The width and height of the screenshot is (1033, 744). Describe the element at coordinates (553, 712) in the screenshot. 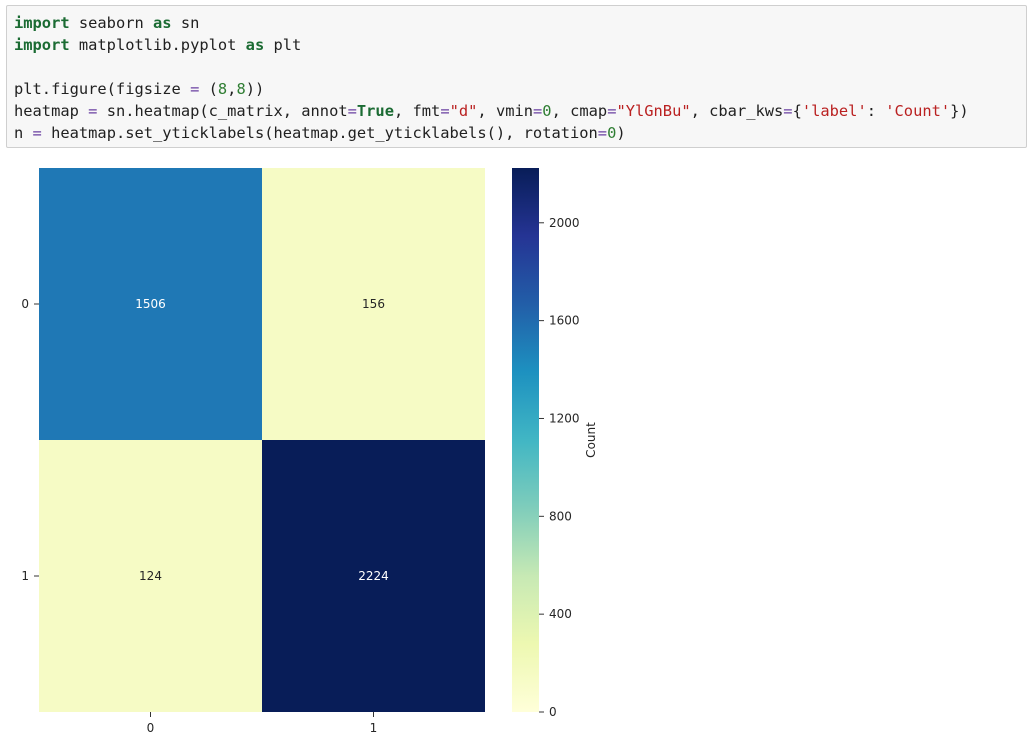

I see `colorbar-tick-label: 0` at that location.